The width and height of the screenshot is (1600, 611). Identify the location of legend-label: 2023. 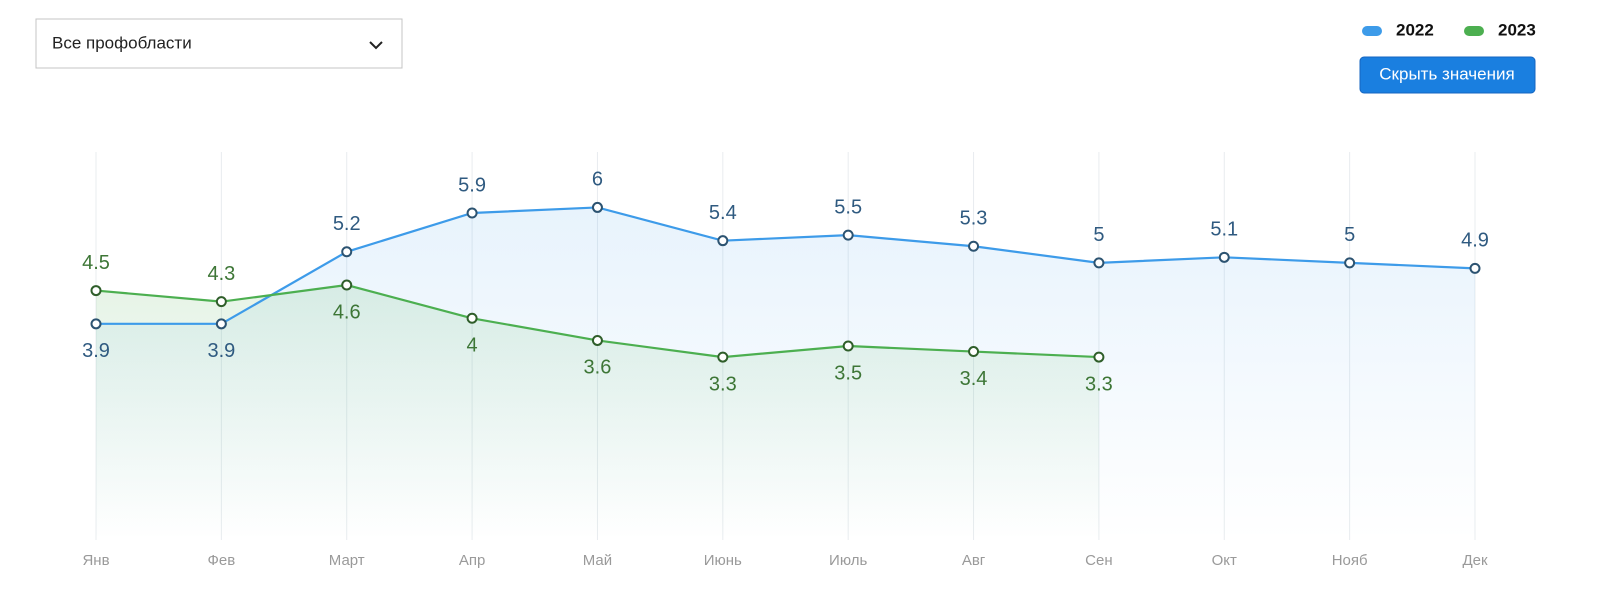
(1517, 29).